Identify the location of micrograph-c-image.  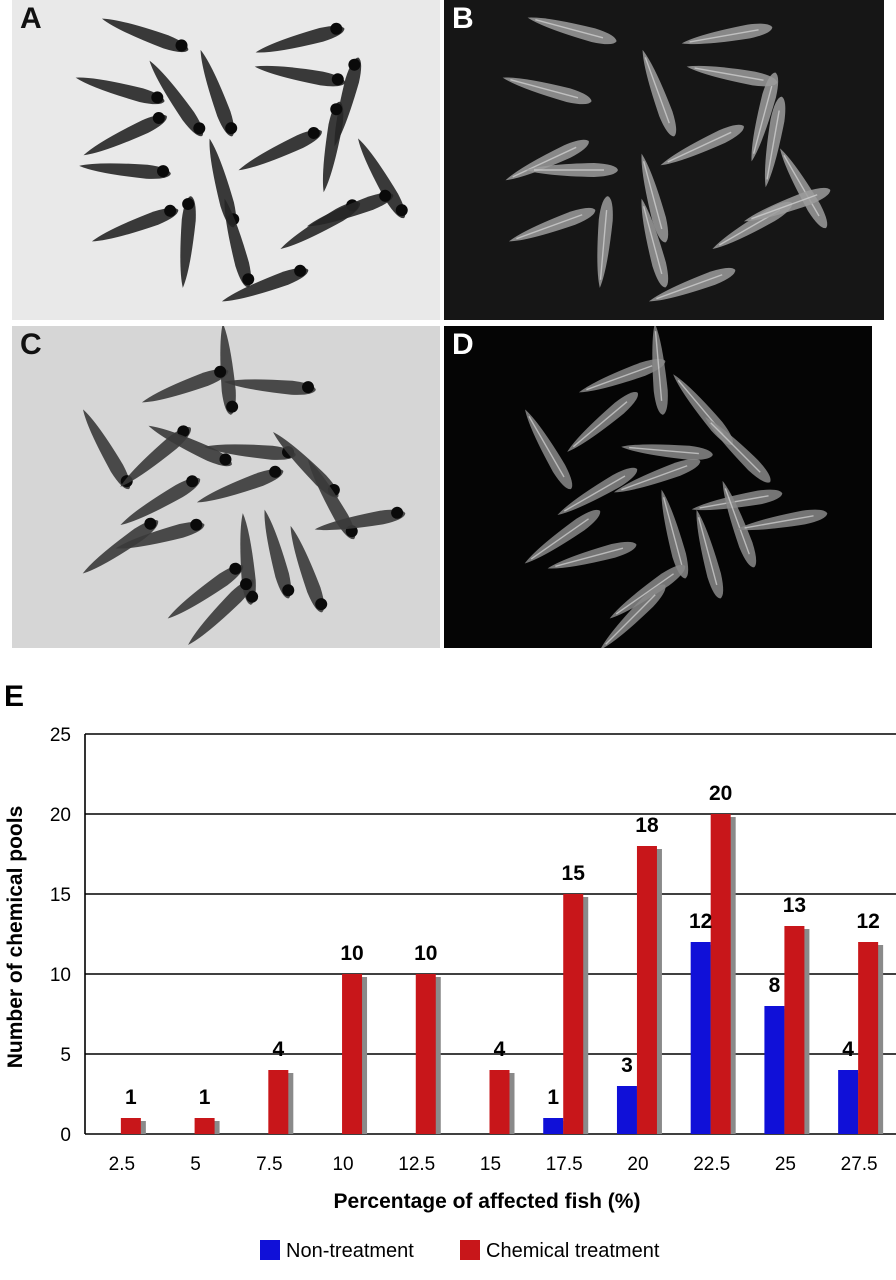
(226, 487).